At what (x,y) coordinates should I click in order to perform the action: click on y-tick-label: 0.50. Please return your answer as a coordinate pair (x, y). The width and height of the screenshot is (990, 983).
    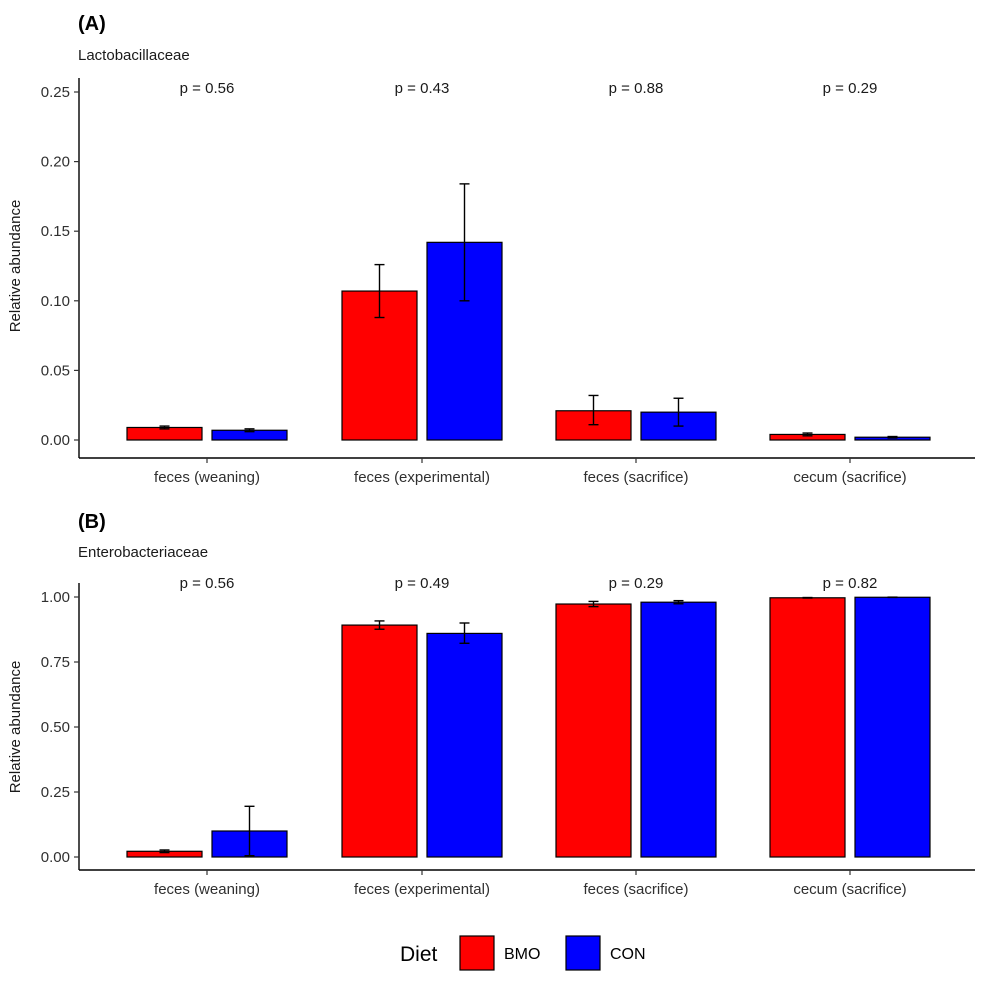
    Looking at the image, I should click on (55, 727).